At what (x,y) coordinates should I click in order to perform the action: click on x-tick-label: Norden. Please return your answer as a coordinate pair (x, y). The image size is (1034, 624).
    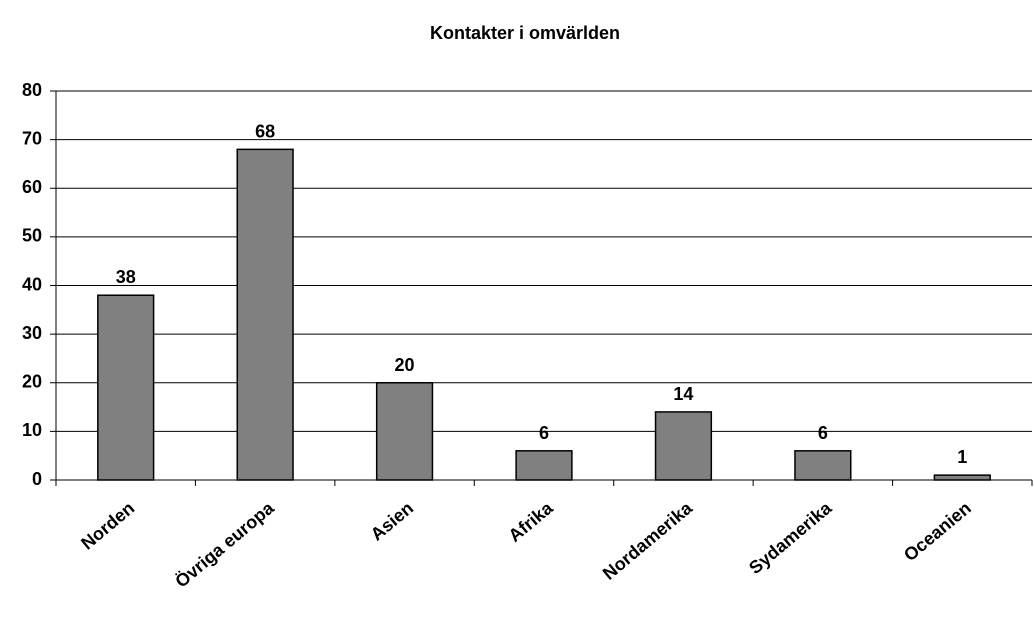
    Looking at the image, I should click on (107, 526).